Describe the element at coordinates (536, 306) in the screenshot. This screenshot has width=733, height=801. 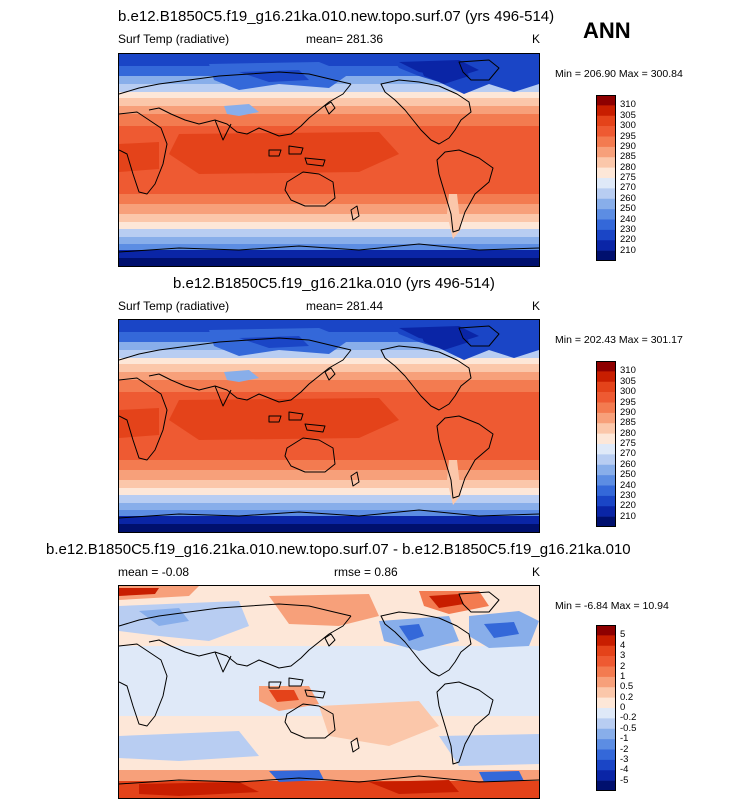
I see `panel2-units: K` at that location.